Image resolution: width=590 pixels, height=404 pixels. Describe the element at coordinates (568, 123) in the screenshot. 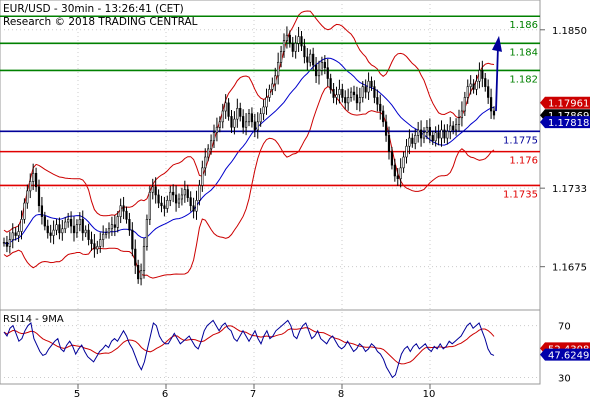

I see `price-tag-label: 1.17818` at that location.